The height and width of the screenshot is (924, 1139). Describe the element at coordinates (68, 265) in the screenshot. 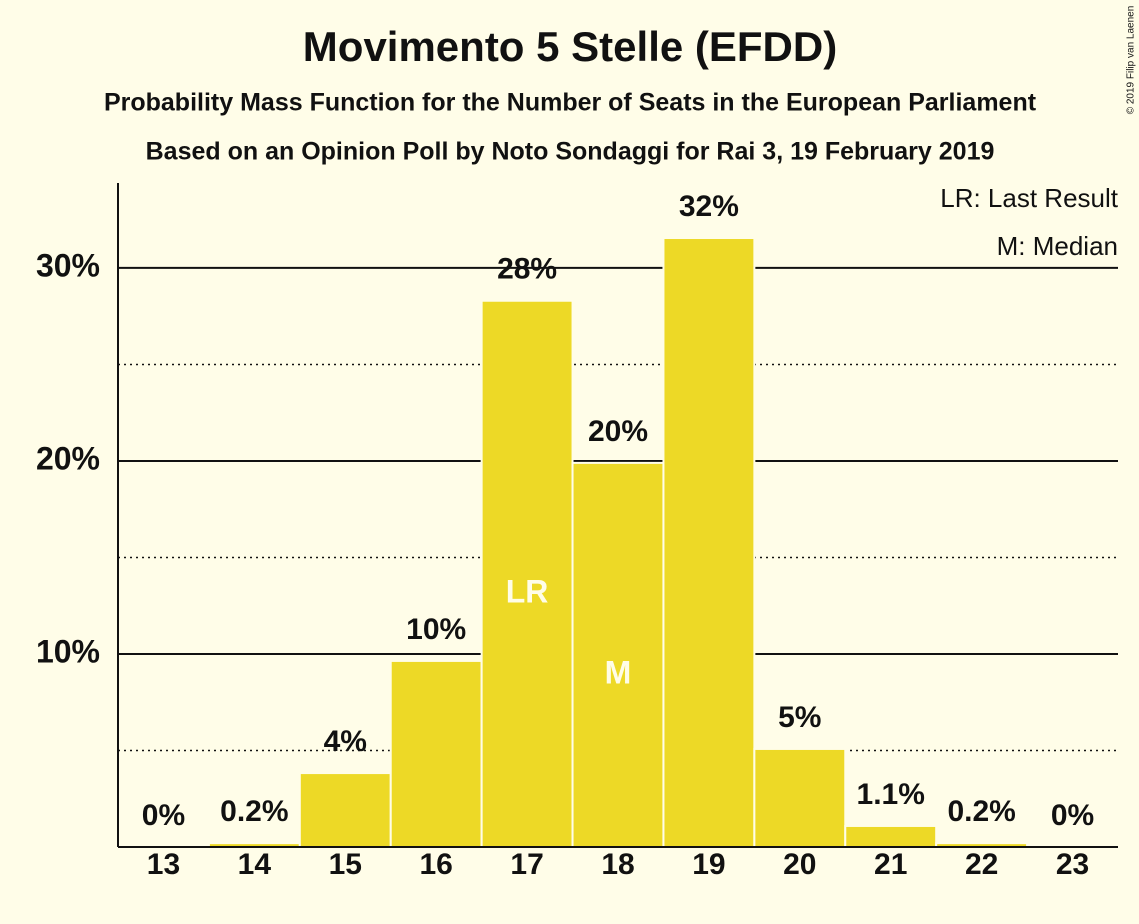

I see `y-tick-label: 30%` at that location.